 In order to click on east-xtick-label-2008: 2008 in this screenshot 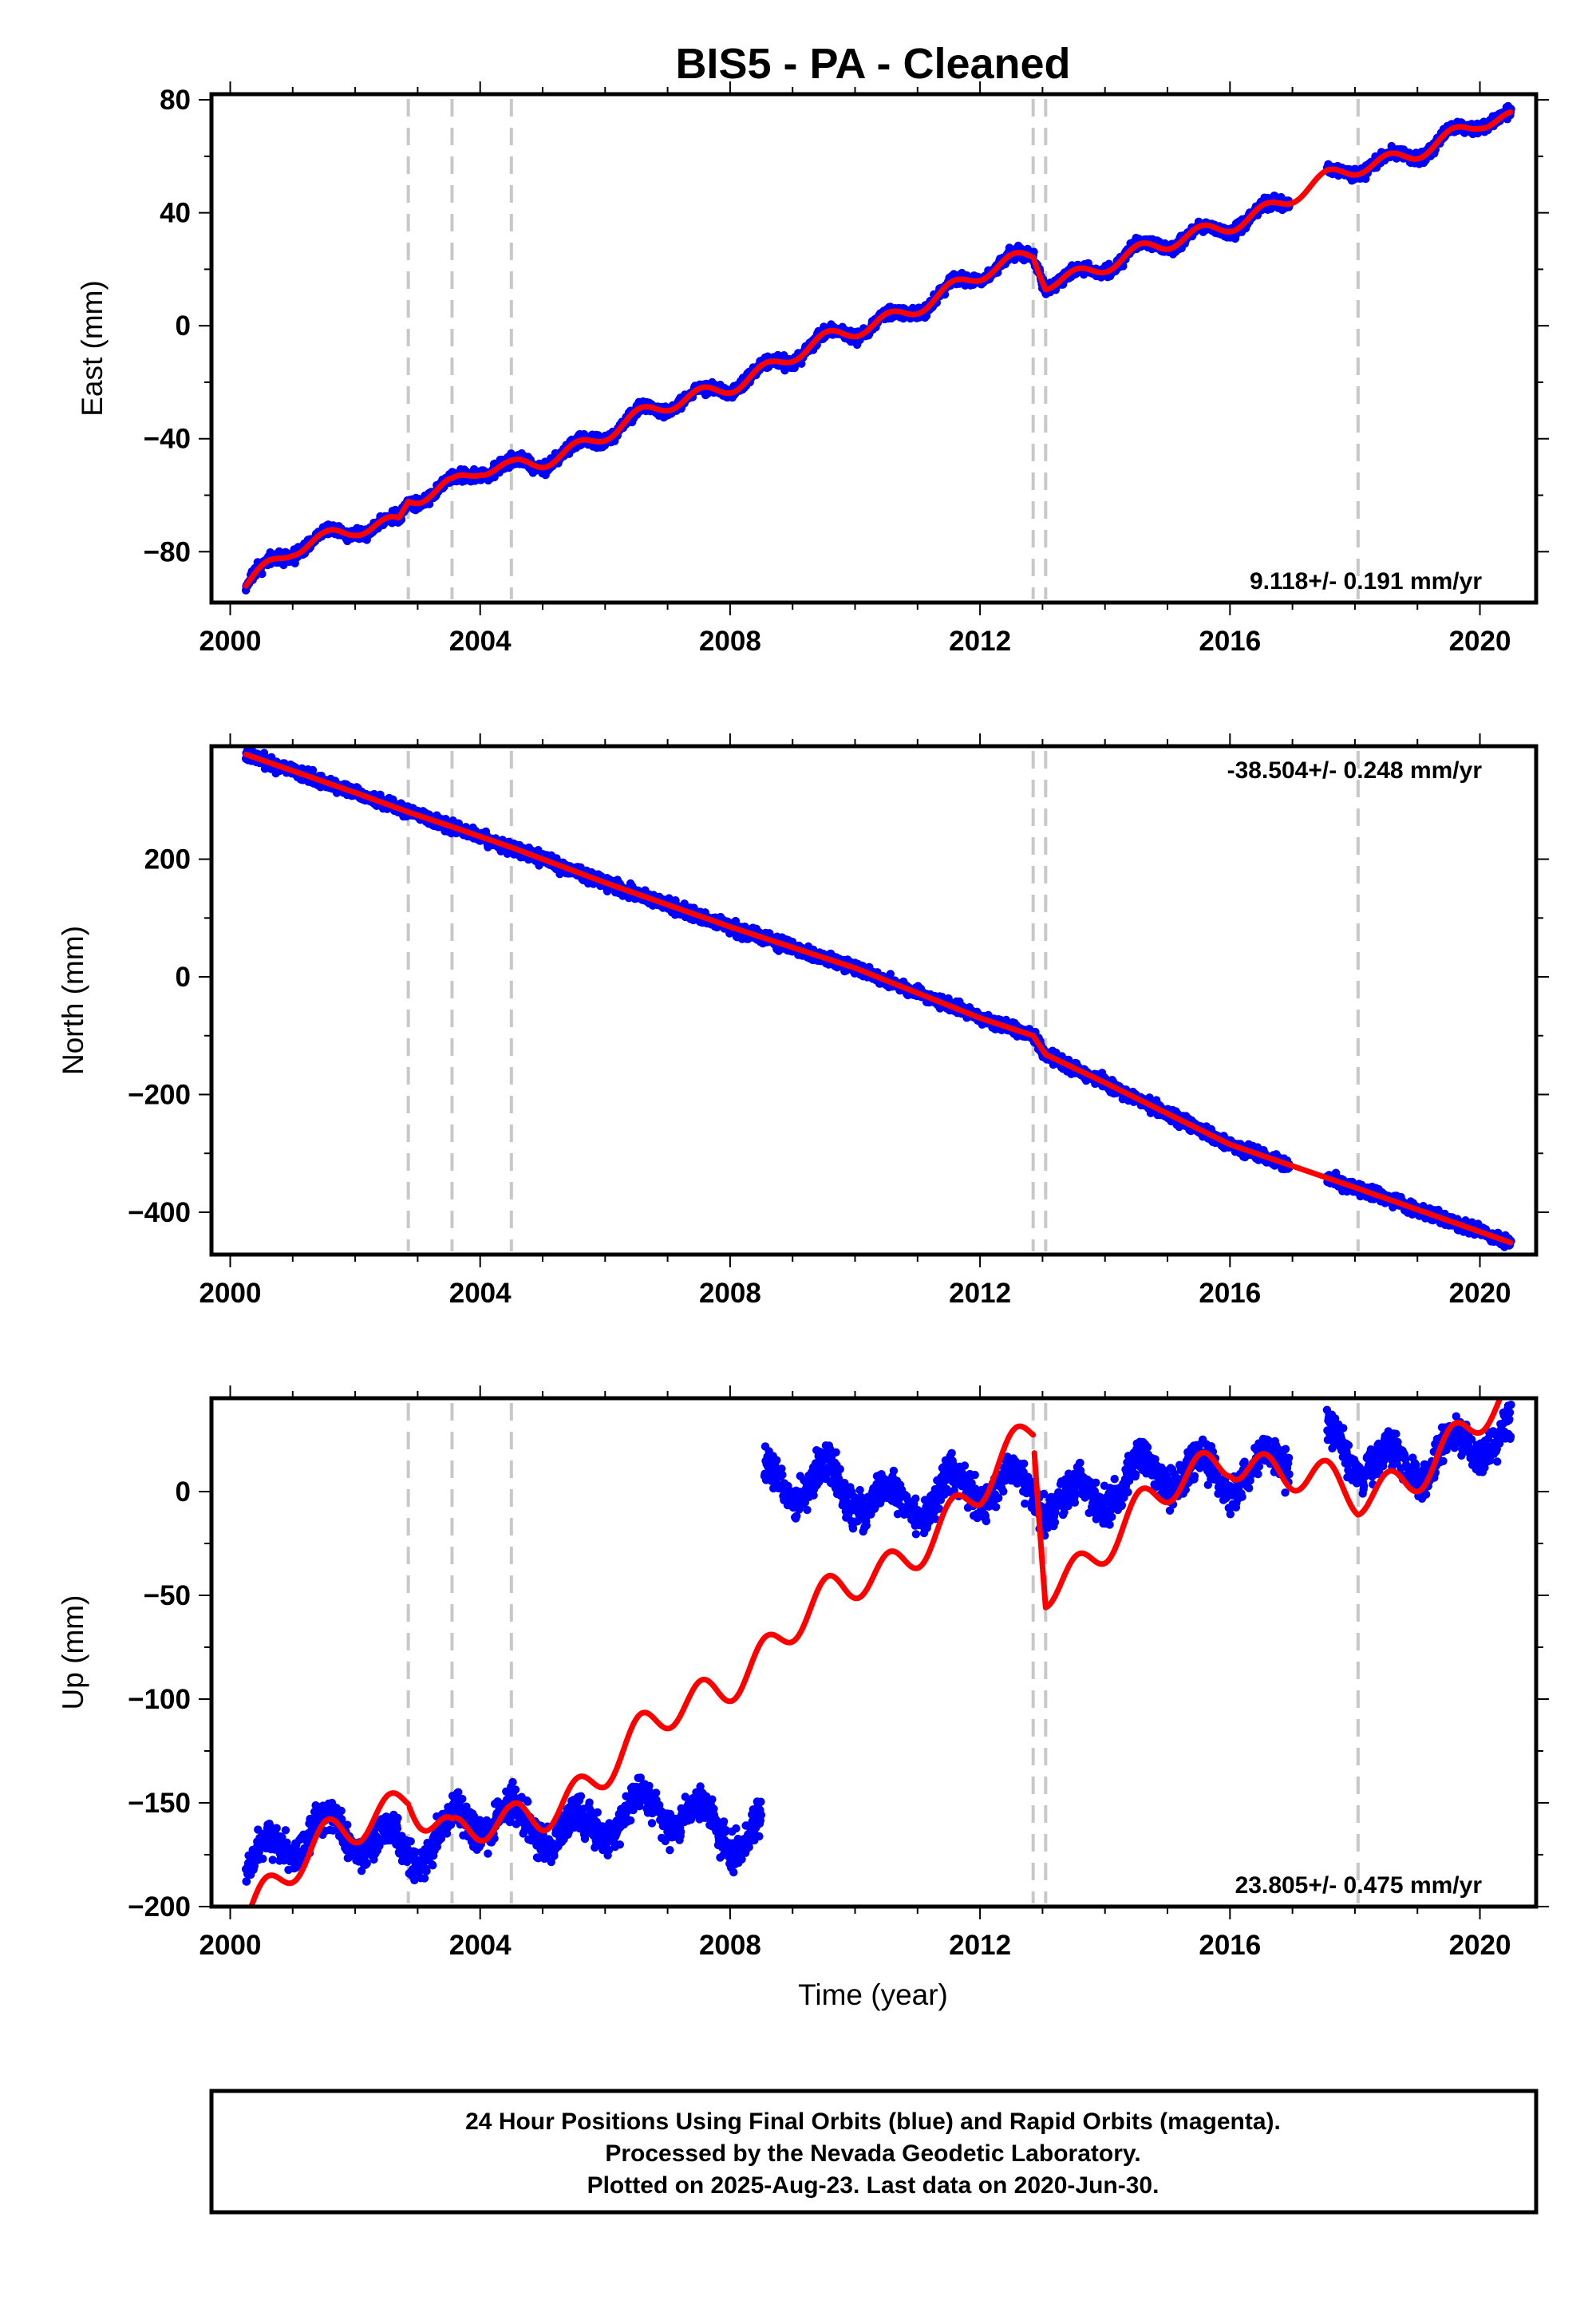, I will do `click(730, 641)`.